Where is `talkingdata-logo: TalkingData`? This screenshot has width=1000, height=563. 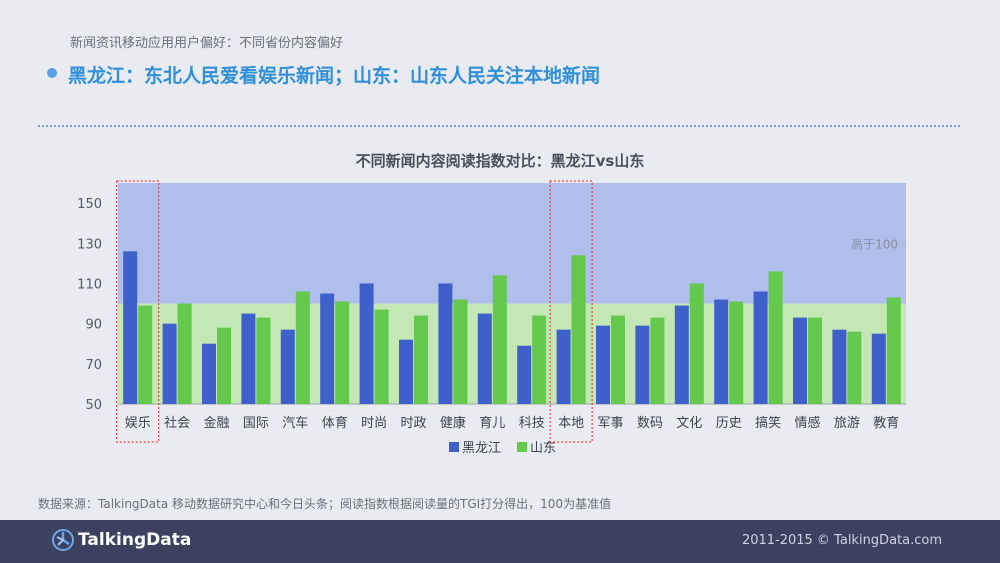
talkingdata-logo: TalkingData is located at coordinates (121, 540).